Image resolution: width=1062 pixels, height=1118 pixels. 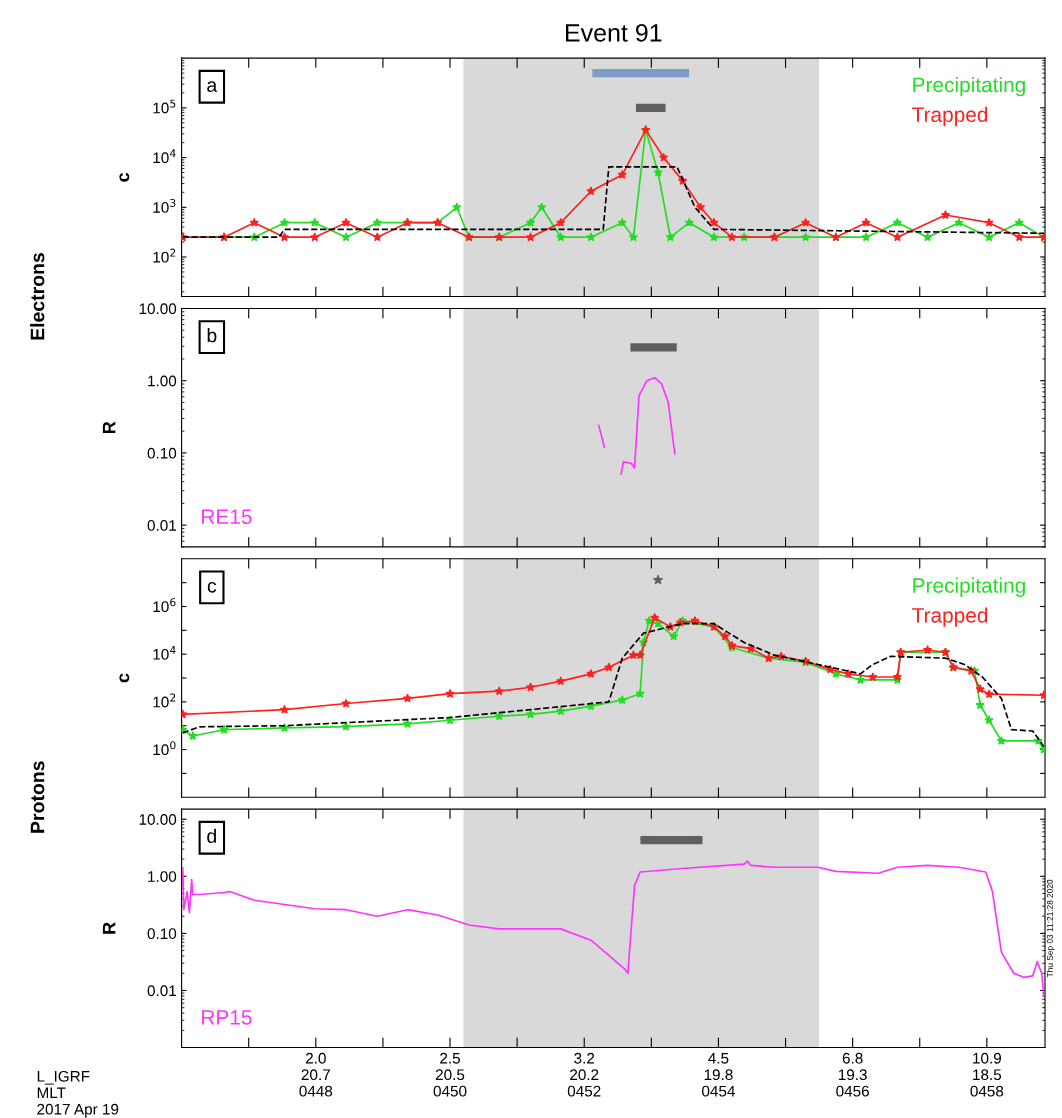 What do you see at coordinates (164, 605) in the screenshot?
I see `y-tick-label: 10$^{6}$` at bounding box center [164, 605].